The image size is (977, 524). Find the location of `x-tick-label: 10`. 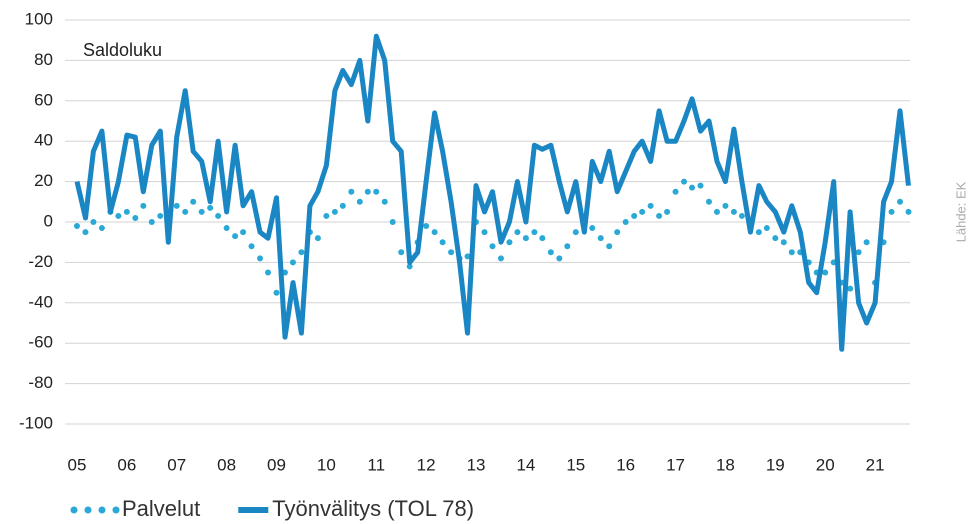

x-tick-label: 10 is located at coordinates (326, 464).